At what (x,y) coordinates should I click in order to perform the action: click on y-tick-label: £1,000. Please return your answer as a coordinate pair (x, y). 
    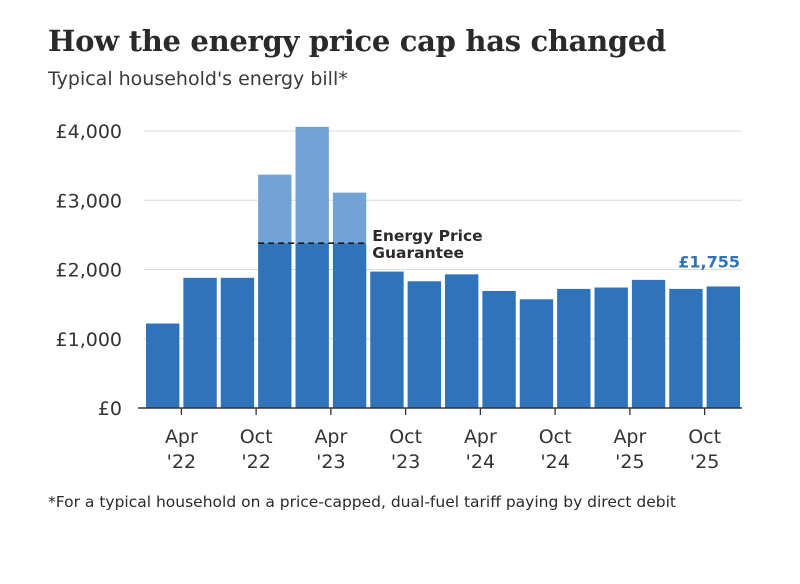
    Looking at the image, I should click on (89, 340).